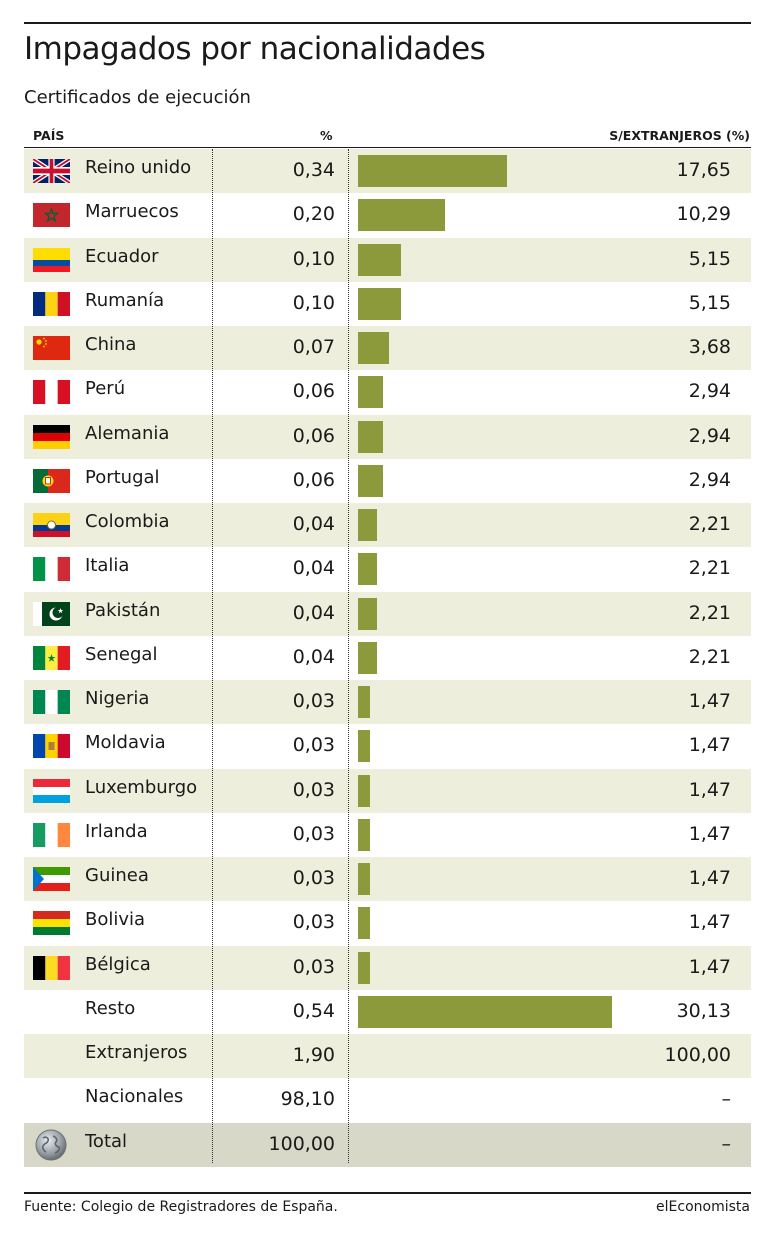 This screenshot has width=770, height=1236. What do you see at coordinates (387, 1193) in the screenshot?
I see `bottom-rule` at bounding box center [387, 1193].